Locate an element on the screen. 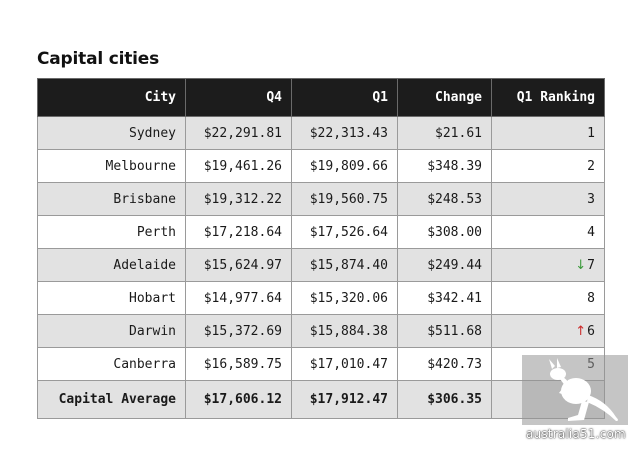  footer-city: Capital Average is located at coordinates (111, 399).